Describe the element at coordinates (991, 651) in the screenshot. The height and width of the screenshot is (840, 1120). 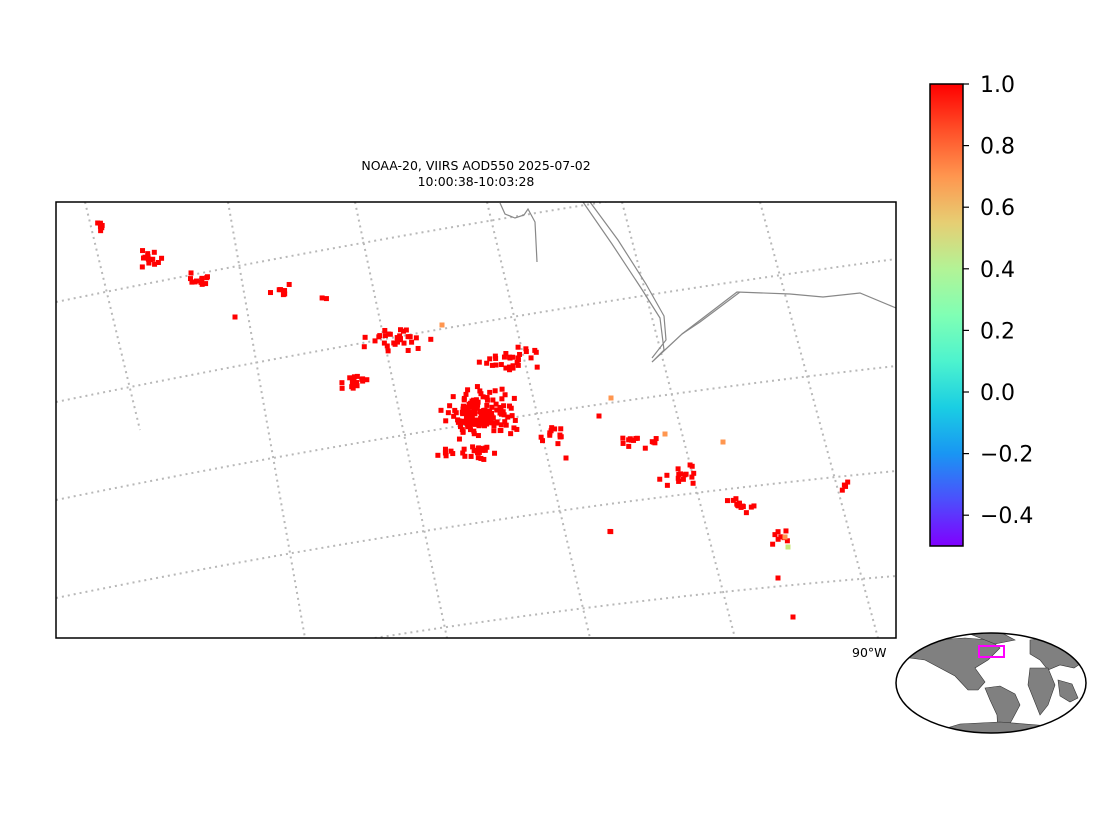
I see `inset-region-box` at that location.